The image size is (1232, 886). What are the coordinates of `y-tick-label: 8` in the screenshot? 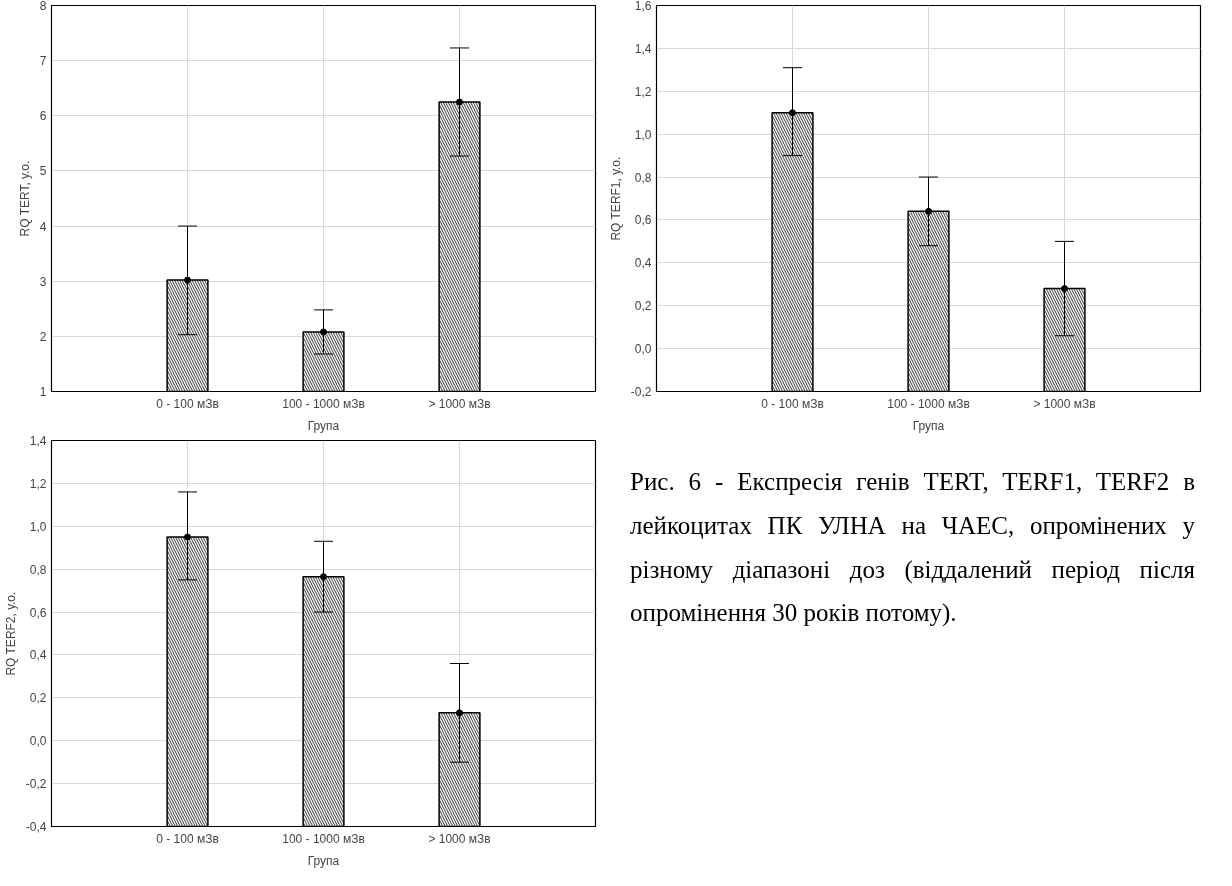 It's located at (43, 6).